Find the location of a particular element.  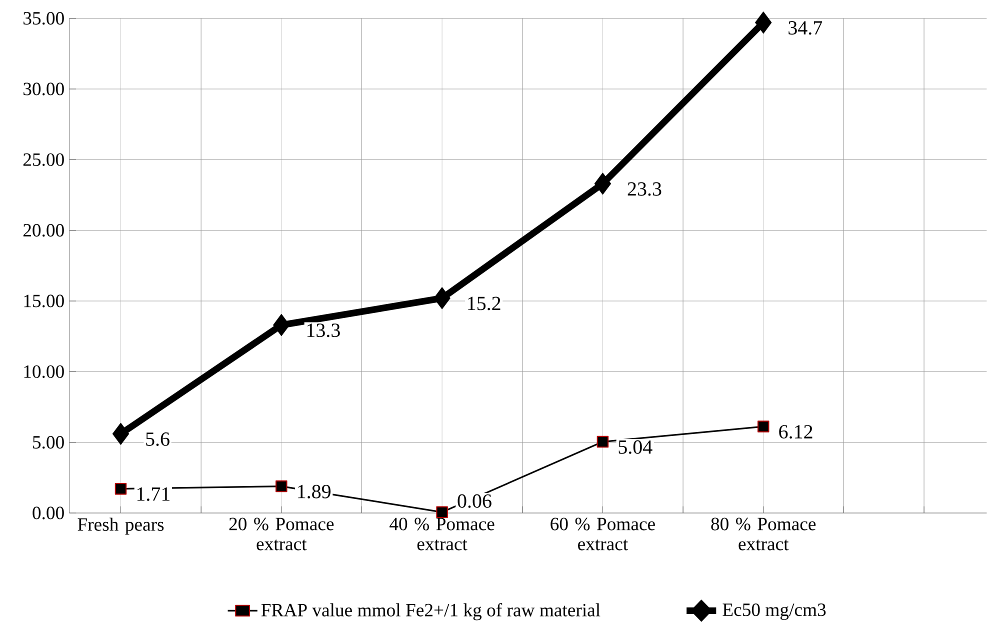

data-label: 1.89 is located at coordinates (314, 491).